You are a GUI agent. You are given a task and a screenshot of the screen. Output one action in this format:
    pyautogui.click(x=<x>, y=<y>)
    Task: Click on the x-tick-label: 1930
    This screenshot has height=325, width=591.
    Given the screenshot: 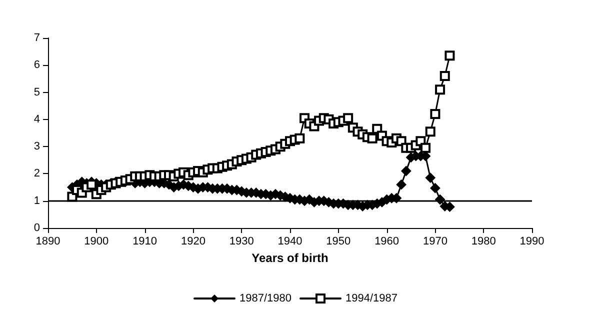 What is the action you would take?
    pyautogui.click(x=241, y=242)
    